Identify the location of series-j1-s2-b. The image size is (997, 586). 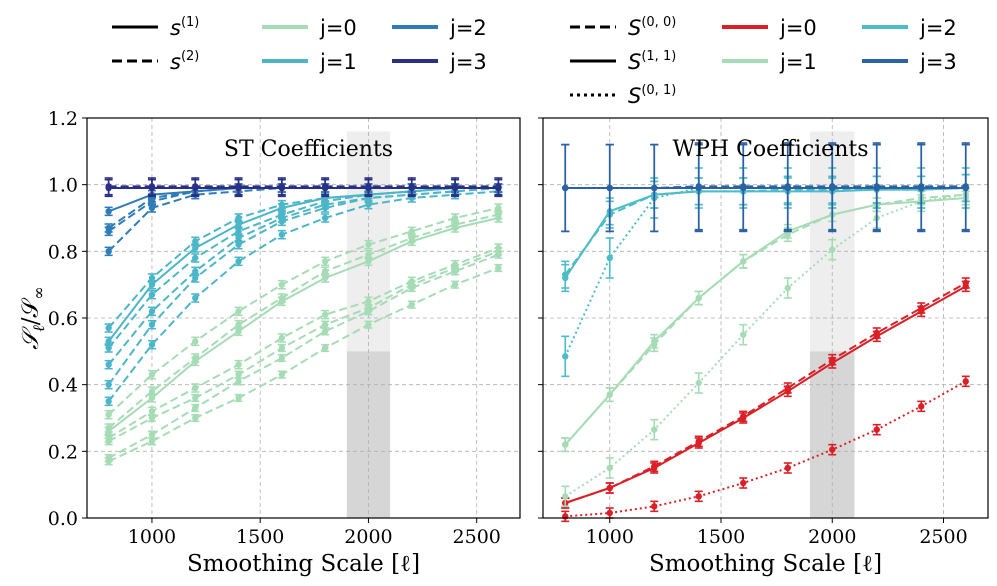
(303, 286).